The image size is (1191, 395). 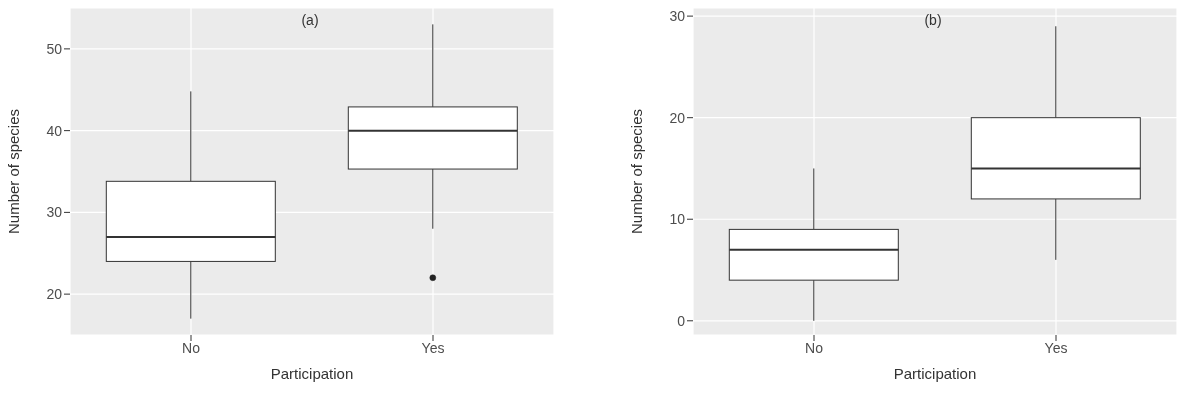 What do you see at coordinates (54, 130) in the screenshot?
I see `y-tick-label: 40` at bounding box center [54, 130].